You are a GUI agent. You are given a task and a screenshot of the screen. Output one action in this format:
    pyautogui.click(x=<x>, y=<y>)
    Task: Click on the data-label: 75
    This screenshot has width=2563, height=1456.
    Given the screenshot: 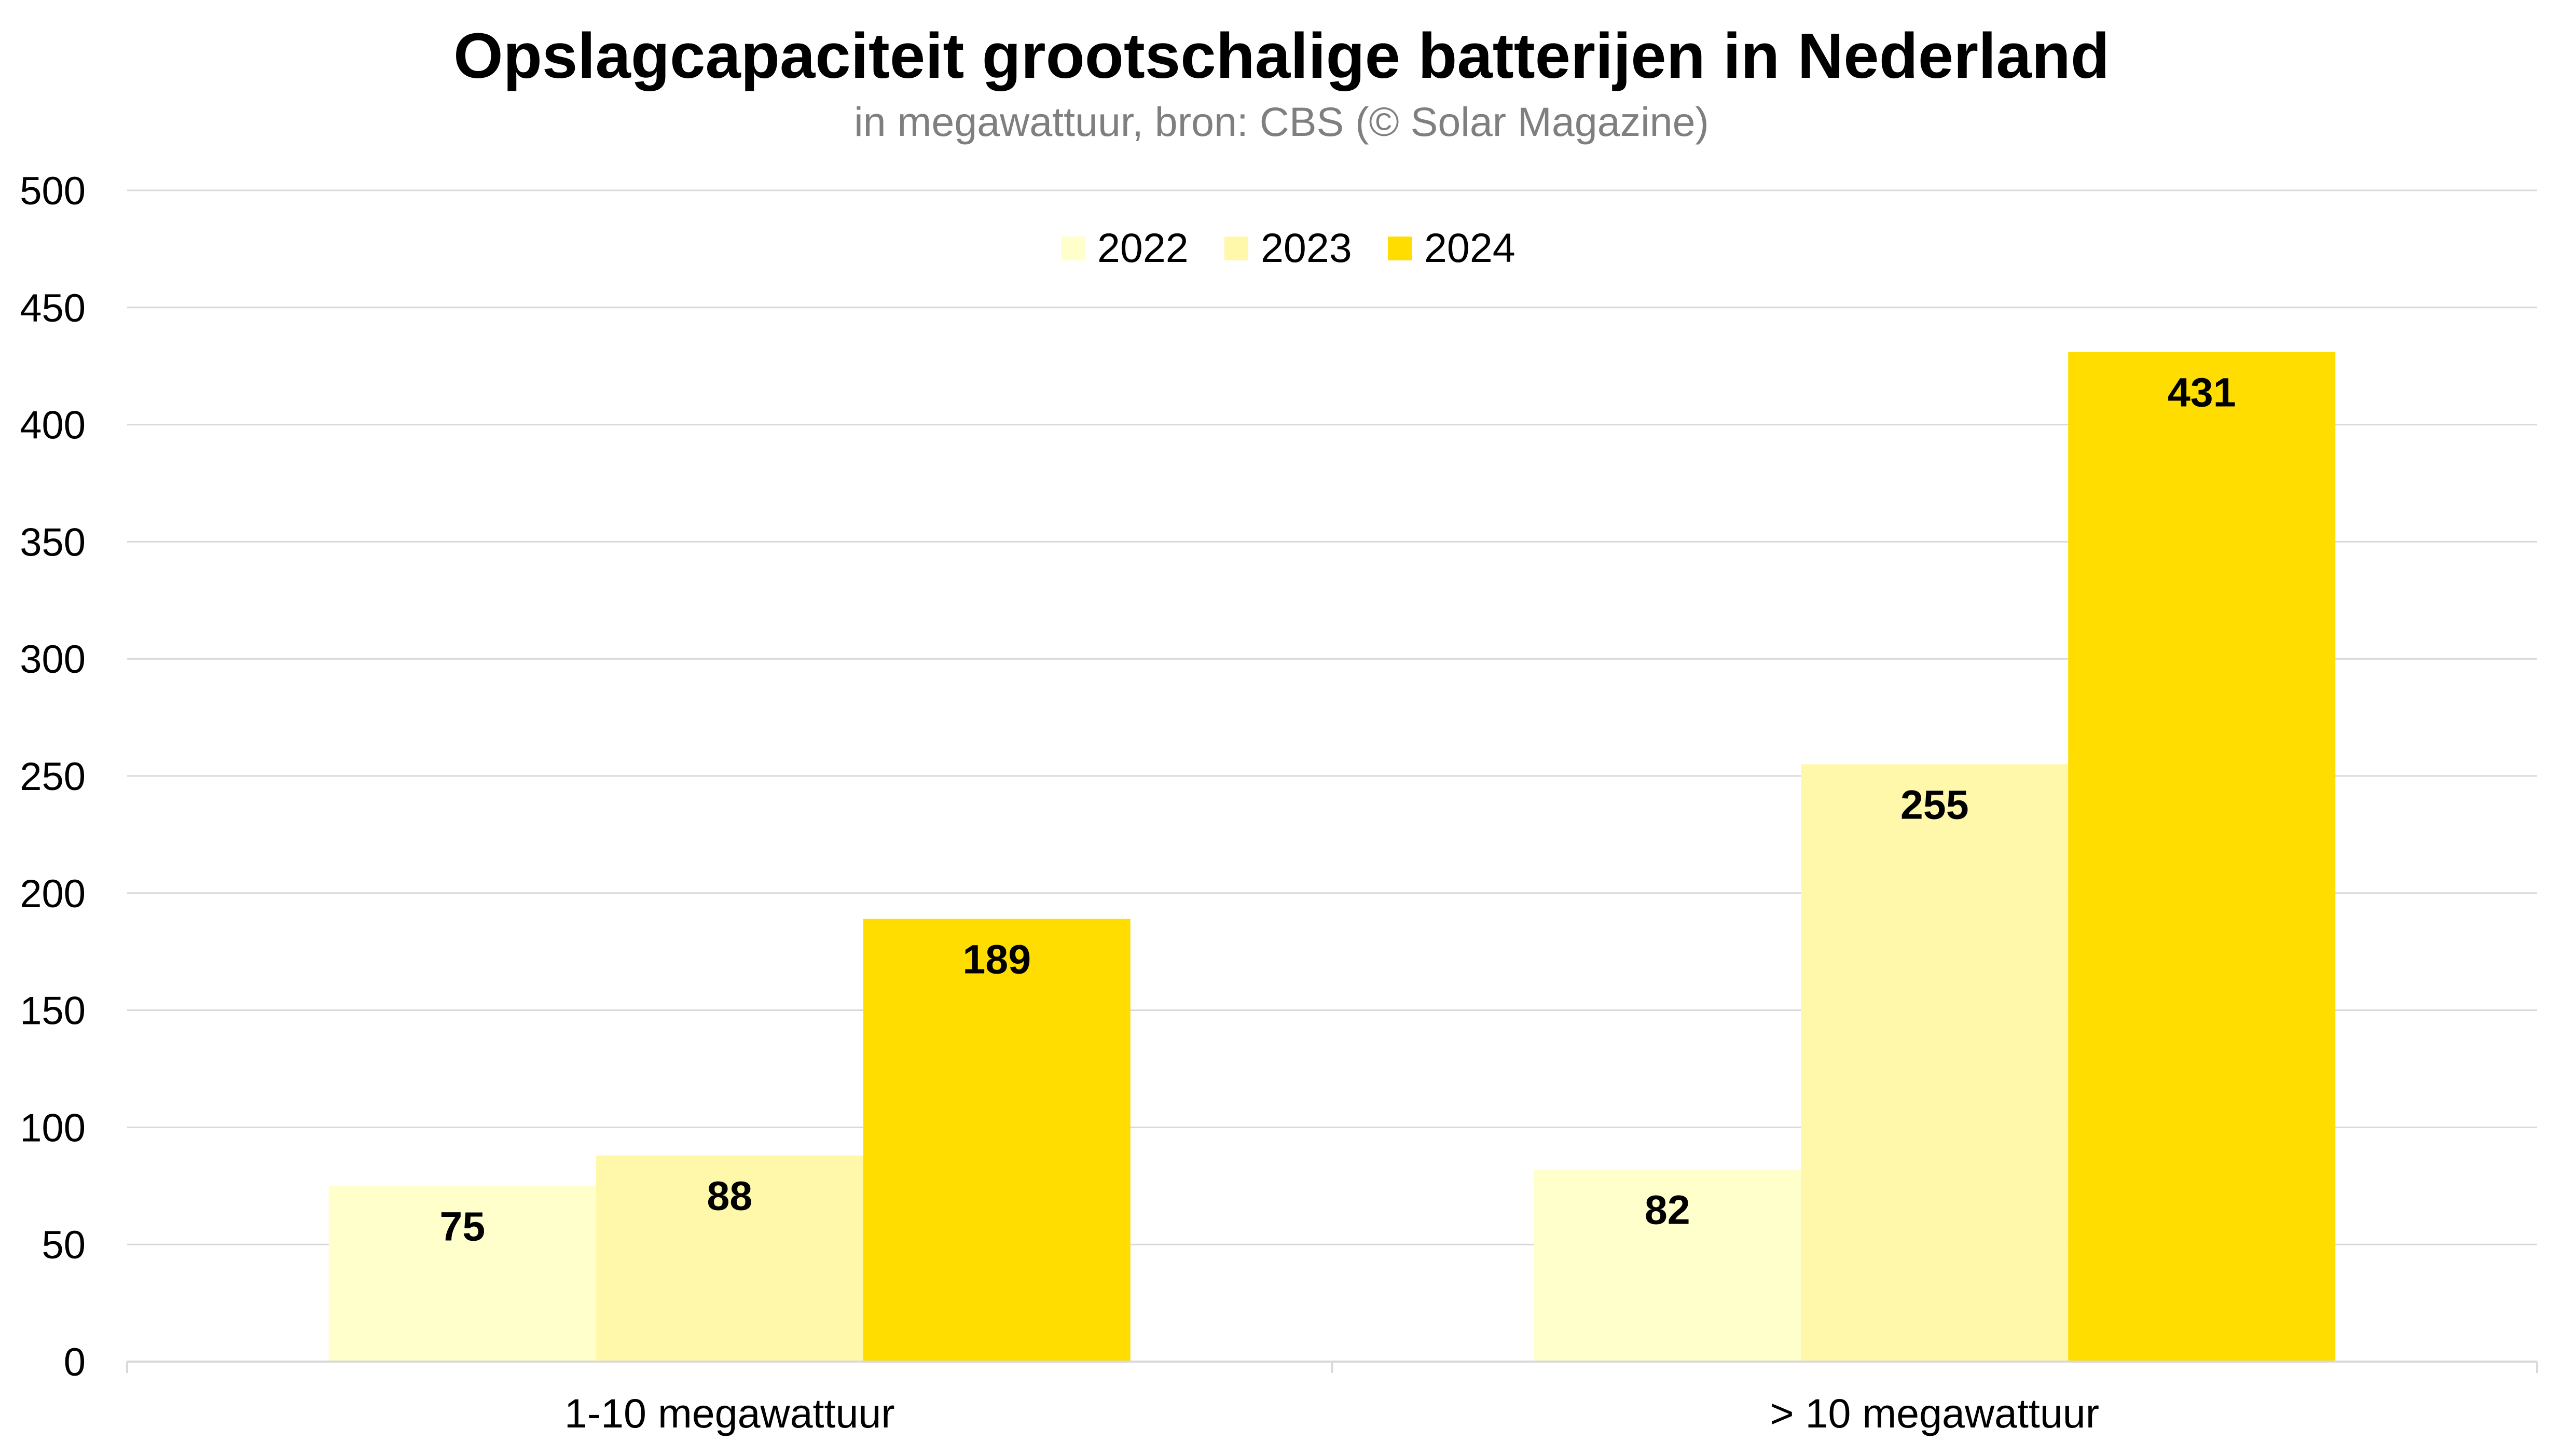 What is the action you would take?
    pyautogui.click(x=462, y=1226)
    